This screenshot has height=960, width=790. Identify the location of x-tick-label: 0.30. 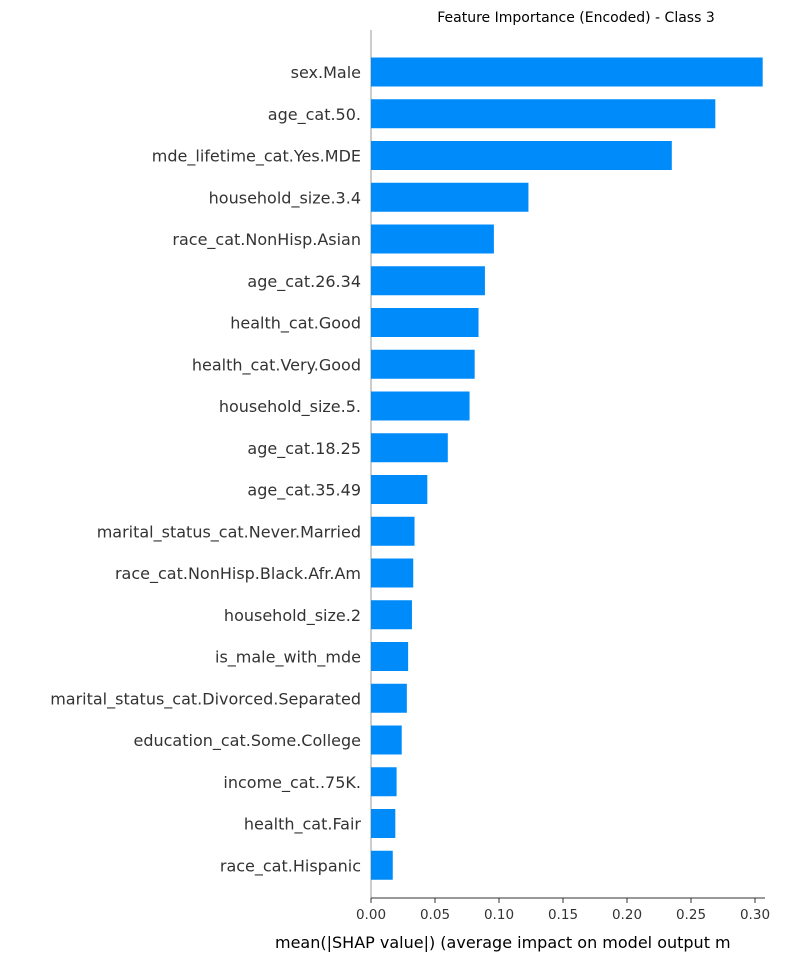
(755, 915).